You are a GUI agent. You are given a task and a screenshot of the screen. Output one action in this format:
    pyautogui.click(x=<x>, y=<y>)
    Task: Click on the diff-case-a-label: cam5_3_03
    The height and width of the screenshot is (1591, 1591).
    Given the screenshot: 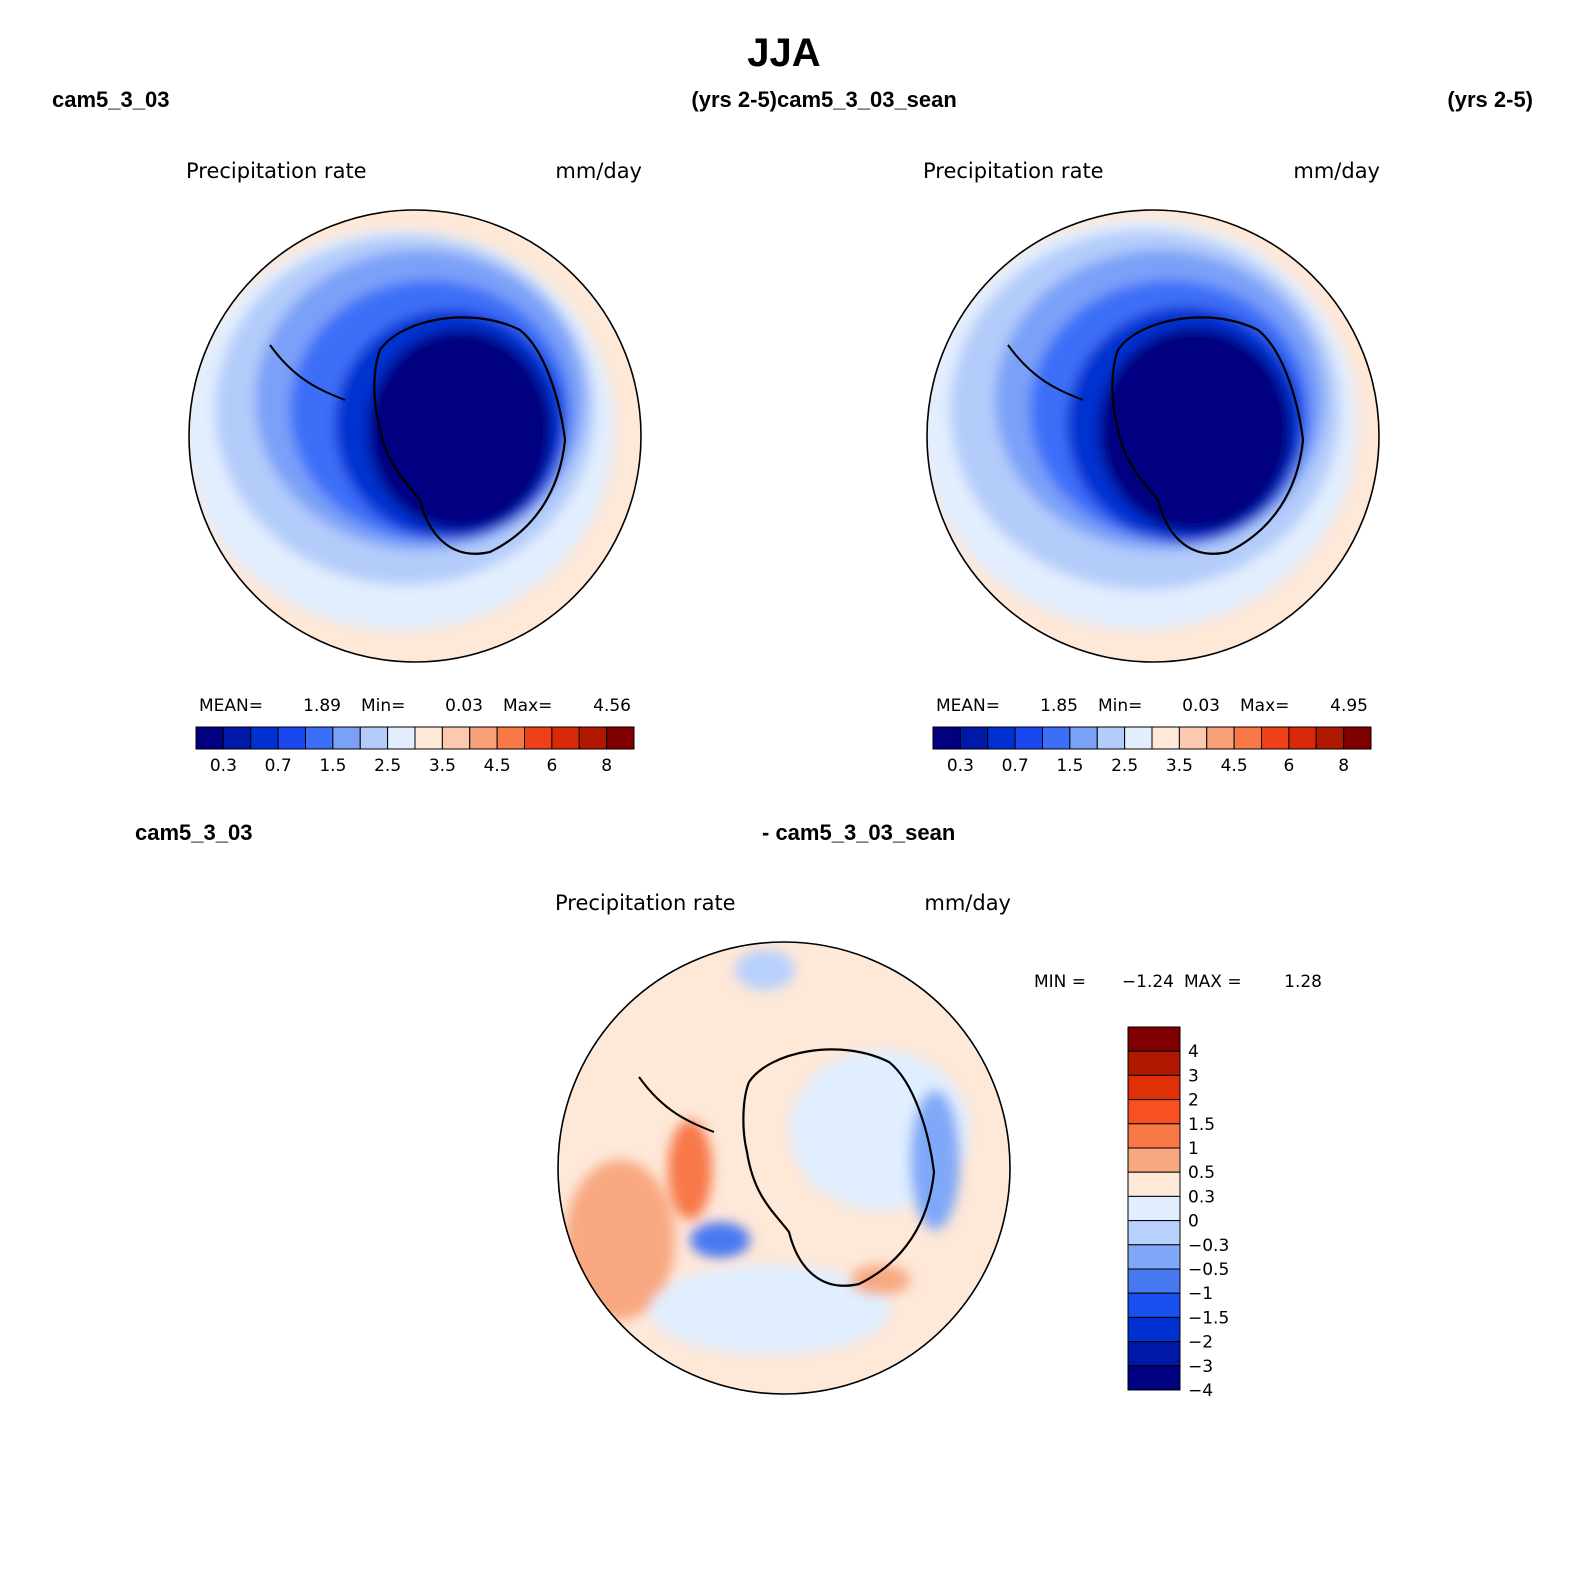 What is the action you would take?
    pyautogui.click(x=193, y=832)
    